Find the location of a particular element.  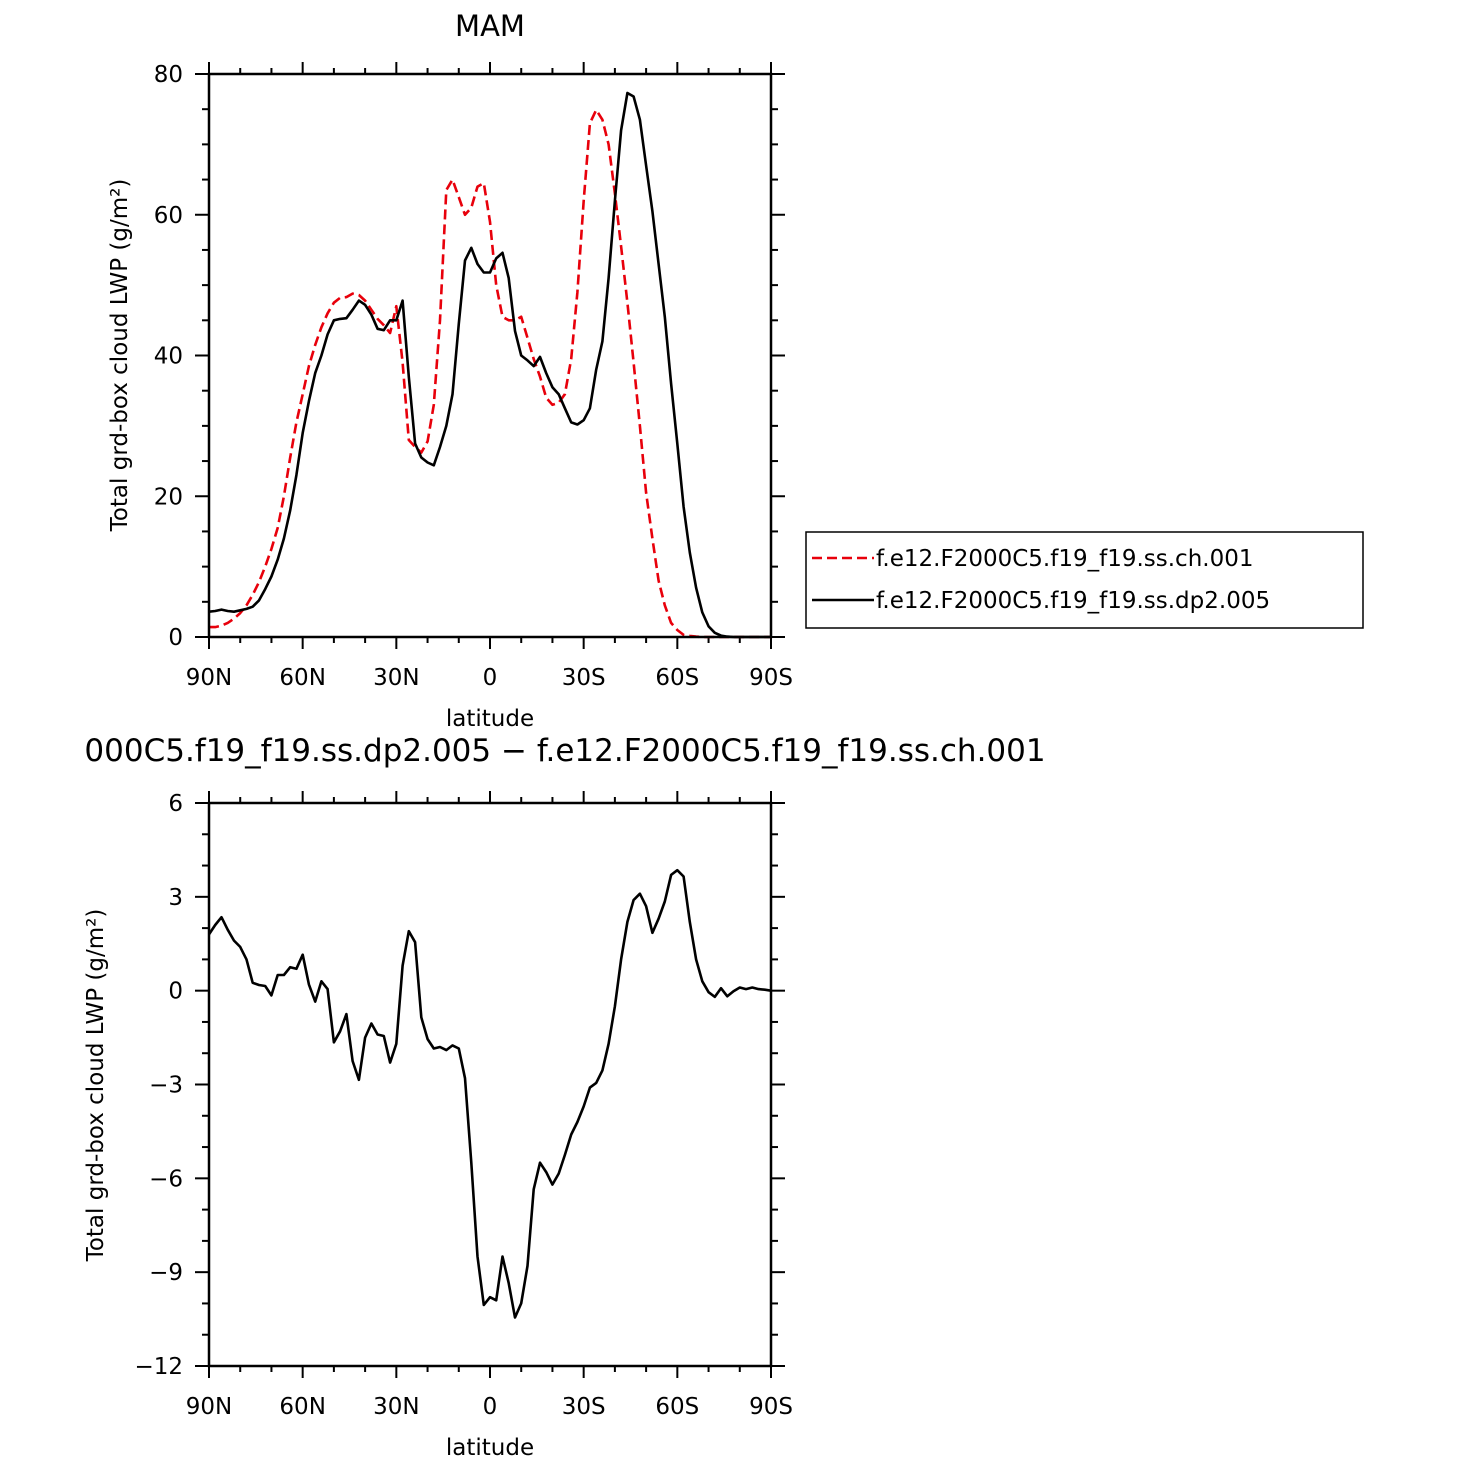

chart-title: MAM is located at coordinates (490, 26).